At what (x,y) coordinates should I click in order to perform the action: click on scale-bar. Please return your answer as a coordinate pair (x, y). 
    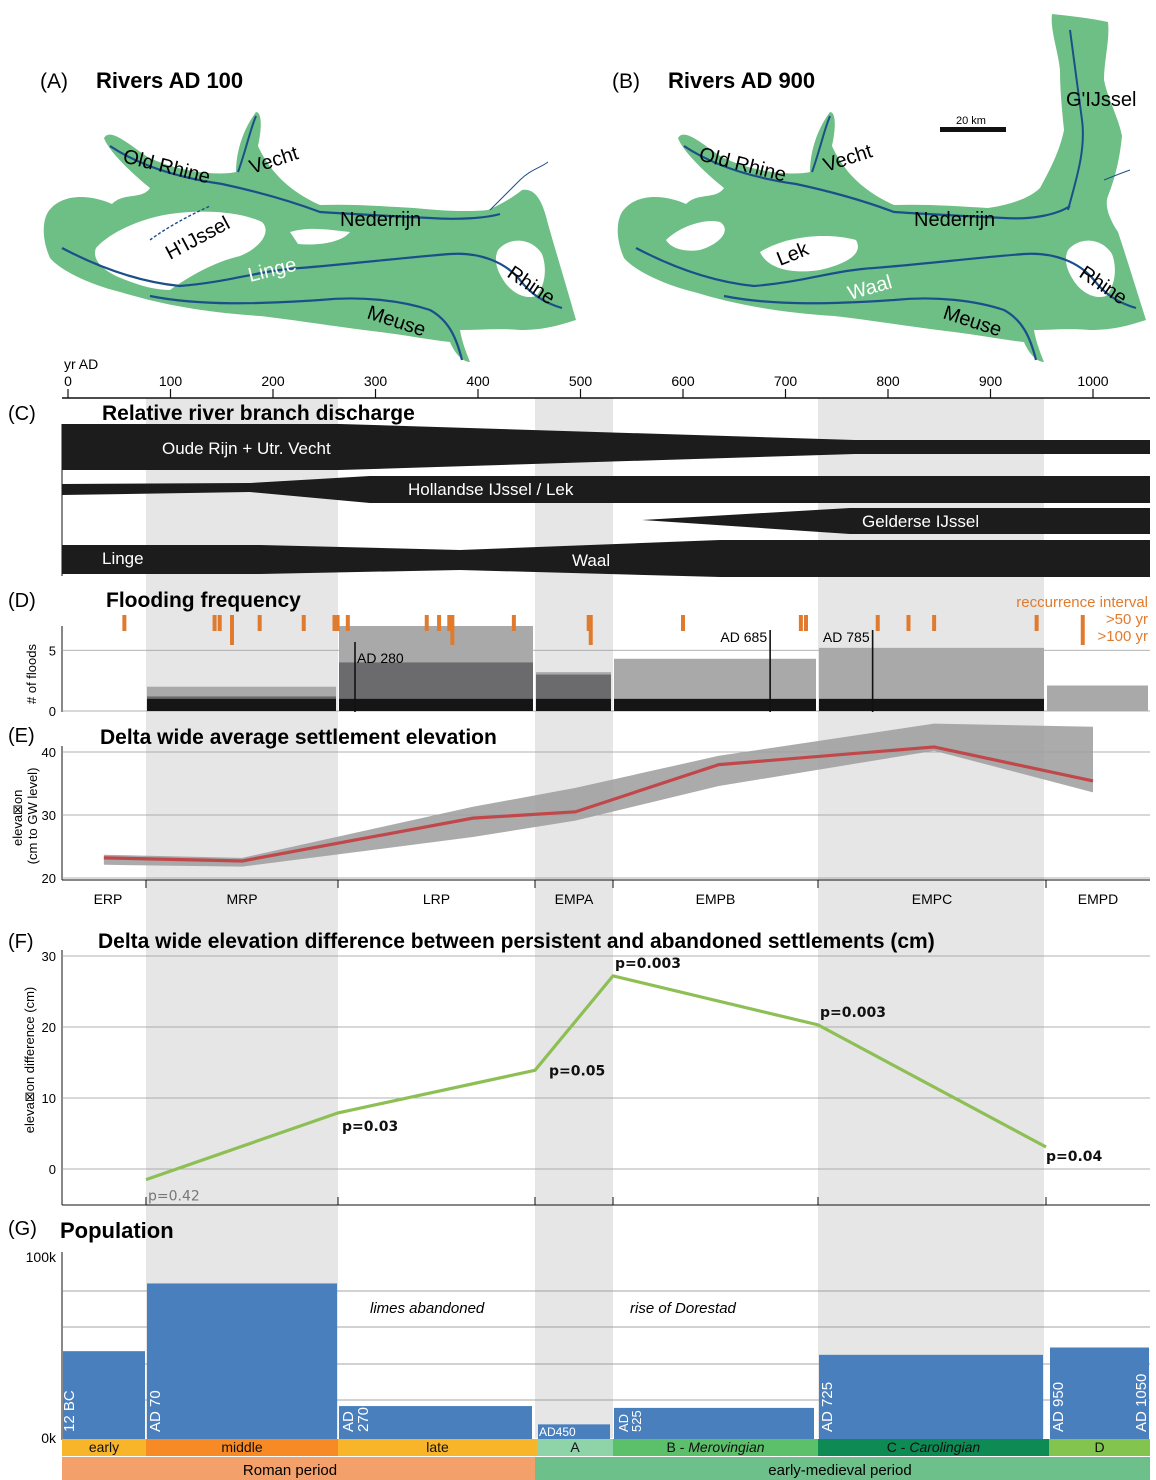
    Looking at the image, I should click on (973, 129).